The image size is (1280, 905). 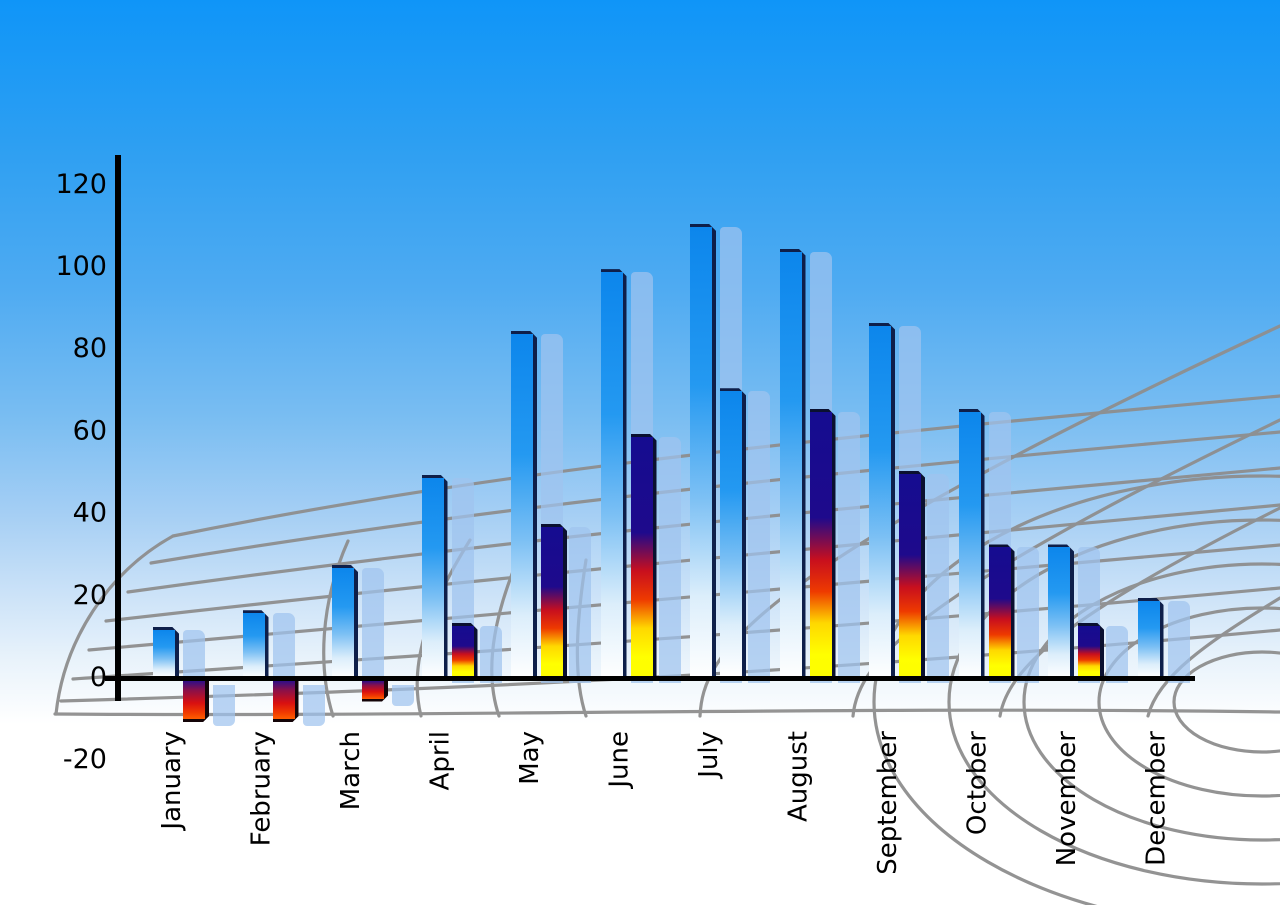 What do you see at coordinates (650, 678) in the screenshot?
I see `x-axis-baseline` at bounding box center [650, 678].